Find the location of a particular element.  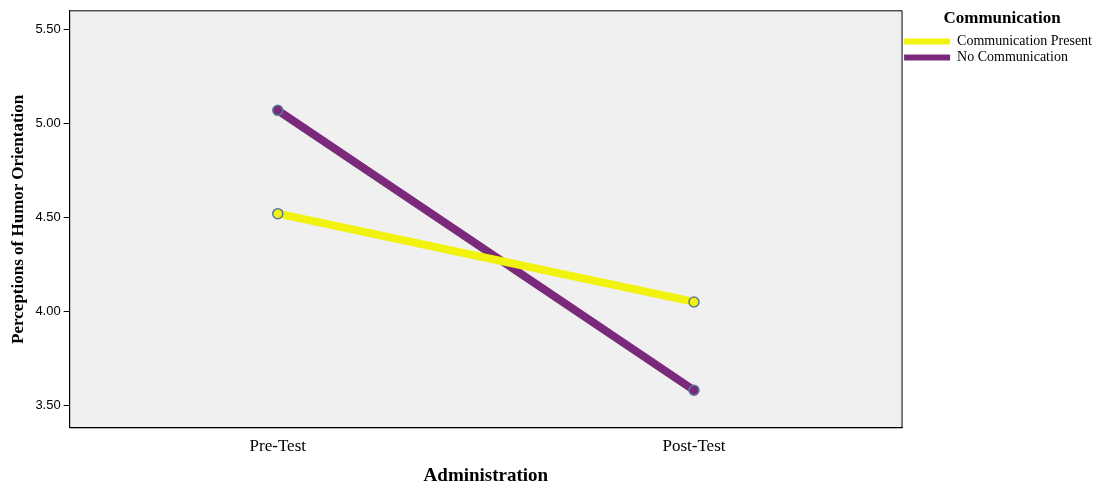

y-tick-label: 4.00 is located at coordinates (48, 310).